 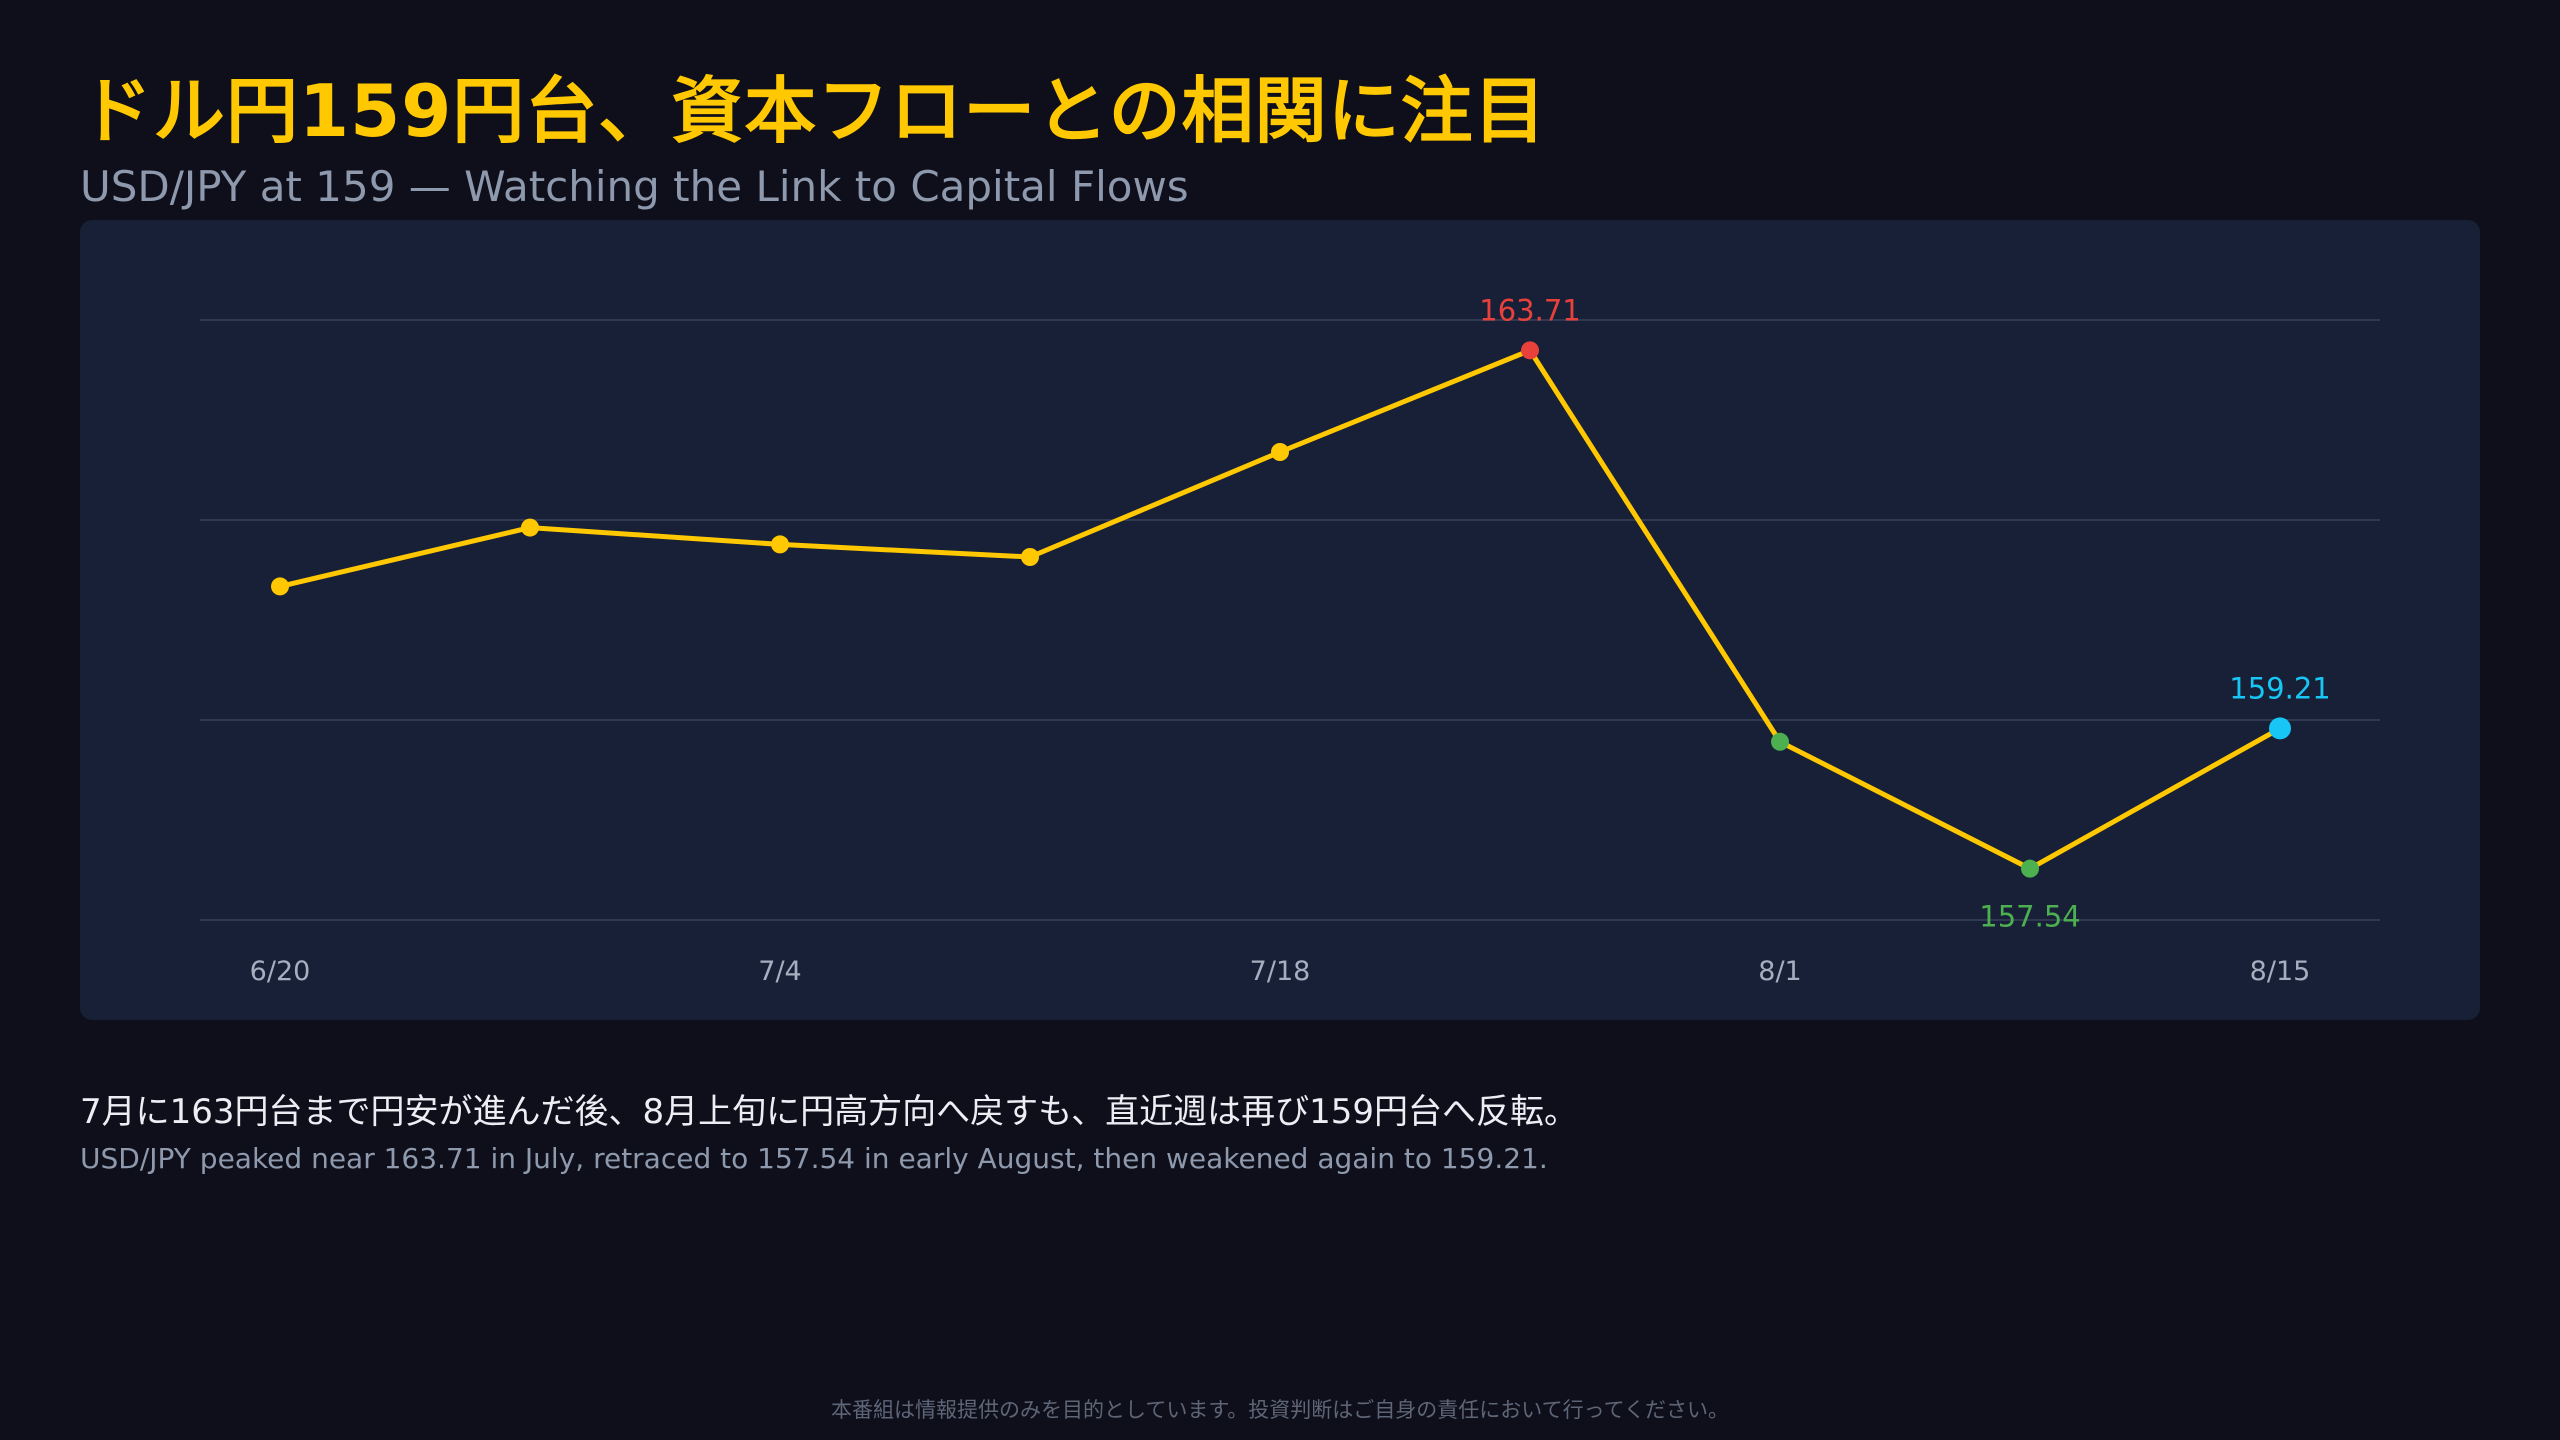 I want to click on data-label-159-21: 159.21, so click(x=2279, y=688).